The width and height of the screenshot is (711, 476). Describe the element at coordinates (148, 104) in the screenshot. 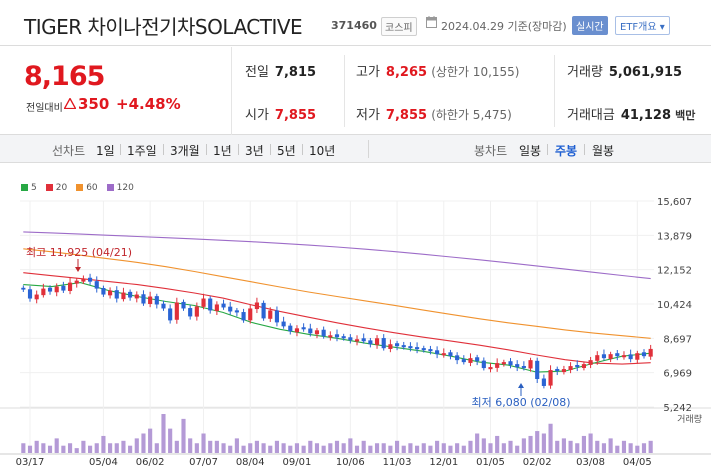

I see `change-percent: +4.48%` at that location.